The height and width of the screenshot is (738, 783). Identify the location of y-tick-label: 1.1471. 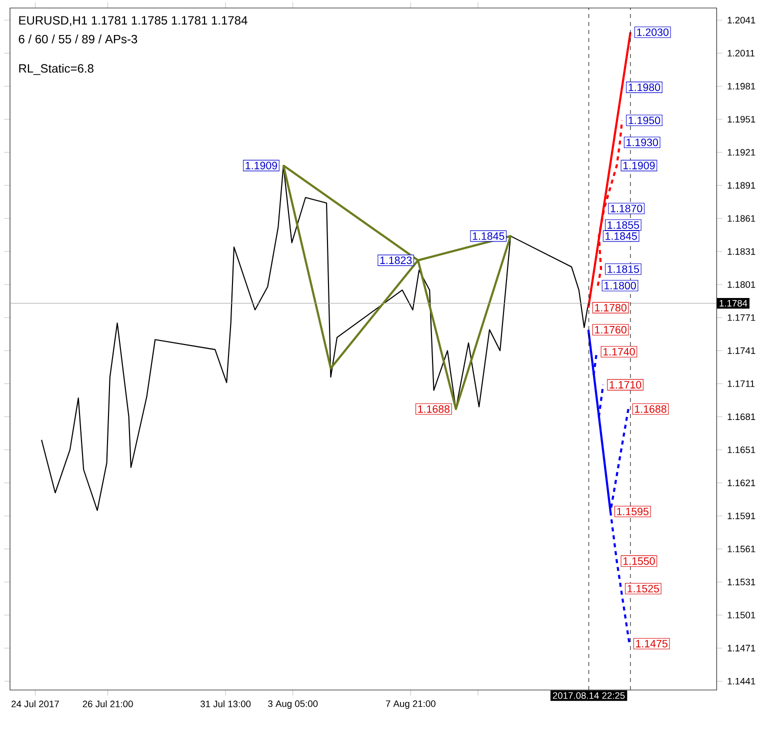
(742, 648).